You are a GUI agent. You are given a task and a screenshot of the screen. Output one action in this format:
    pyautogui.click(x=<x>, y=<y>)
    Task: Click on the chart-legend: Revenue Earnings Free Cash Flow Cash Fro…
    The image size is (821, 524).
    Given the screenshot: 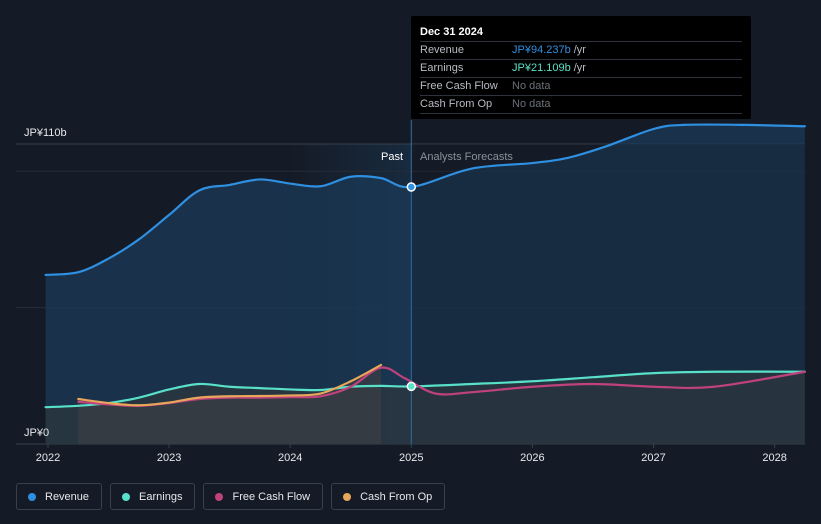 What is the action you would take?
    pyautogui.click(x=231, y=496)
    